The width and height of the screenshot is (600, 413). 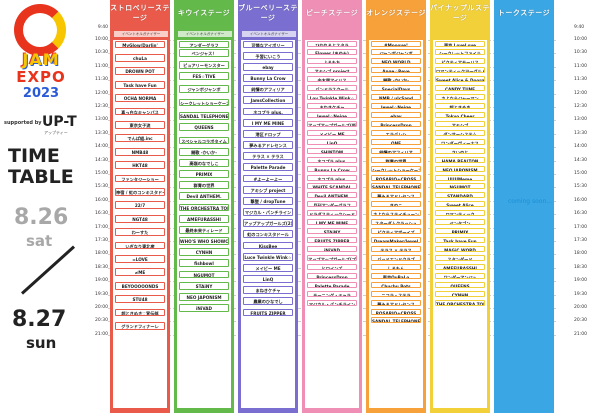 What do you see at coordinates (460, 222) in the screenshot?
I see `performance-slot: ペンタゴン16:40-16:55` at bounding box center [460, 222].